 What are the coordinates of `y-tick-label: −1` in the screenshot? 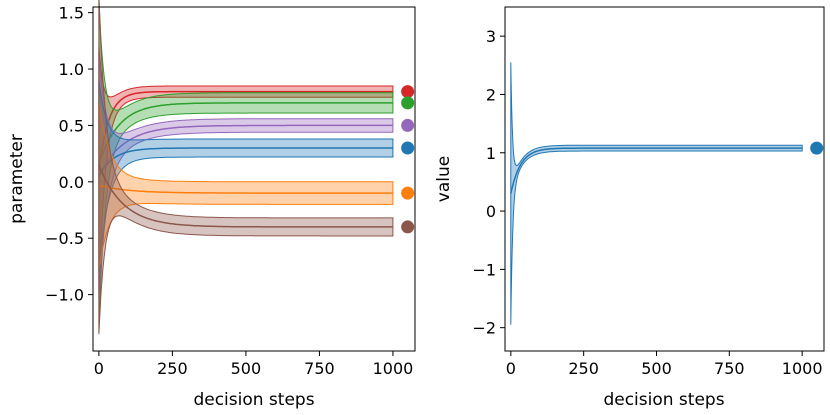 It's located at (484, 269).